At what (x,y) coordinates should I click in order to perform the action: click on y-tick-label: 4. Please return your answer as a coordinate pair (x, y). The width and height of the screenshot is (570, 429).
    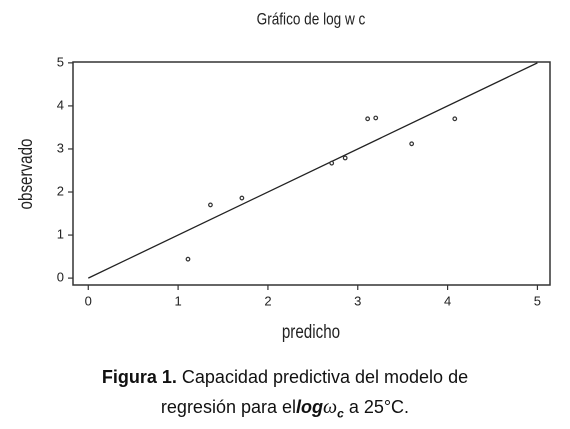
    Looking at the image, I should click on (60, 104).